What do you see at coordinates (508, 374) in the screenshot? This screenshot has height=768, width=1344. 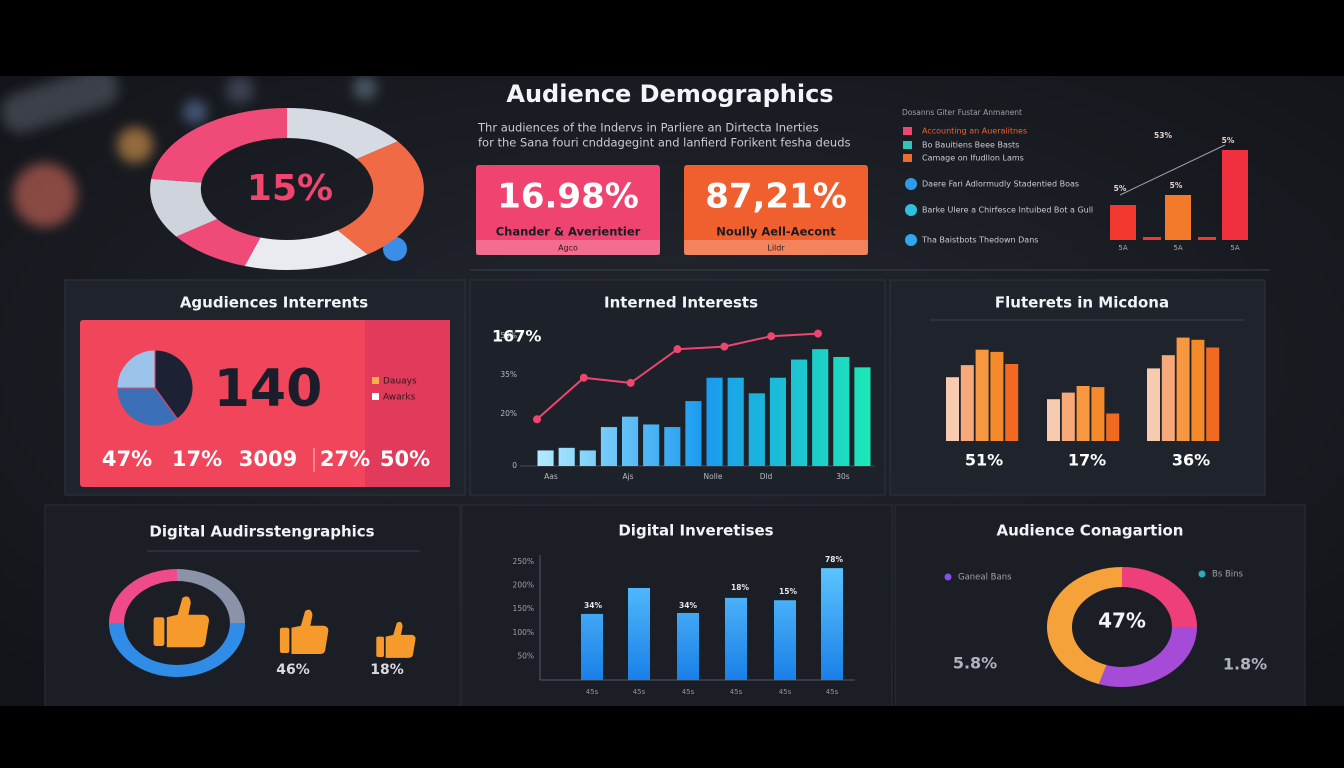 I see `y-tick-label: 35%` at bounding box center [508, 374].